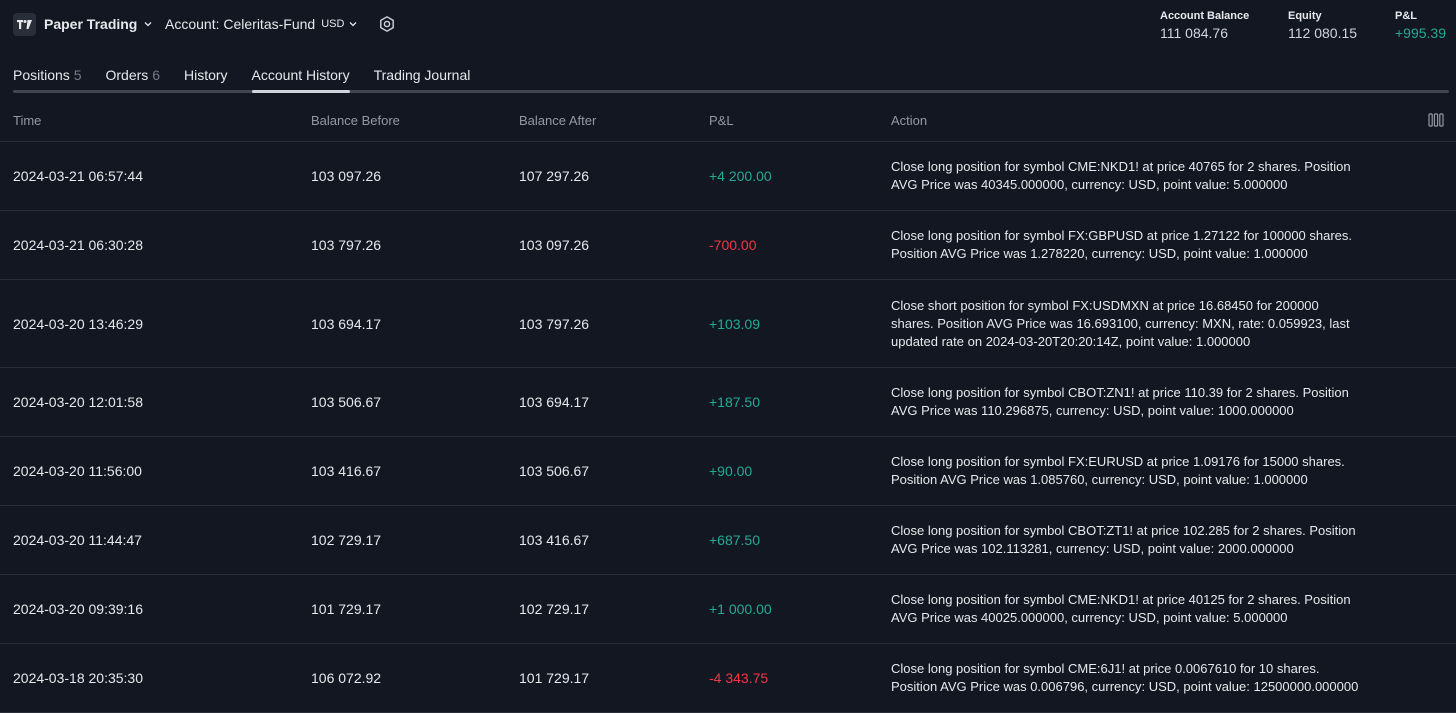 This screenshot has height=713, width=1456. I want to click on account-balance-summary: Account Balance 111 084.76, so click(1204, 25).